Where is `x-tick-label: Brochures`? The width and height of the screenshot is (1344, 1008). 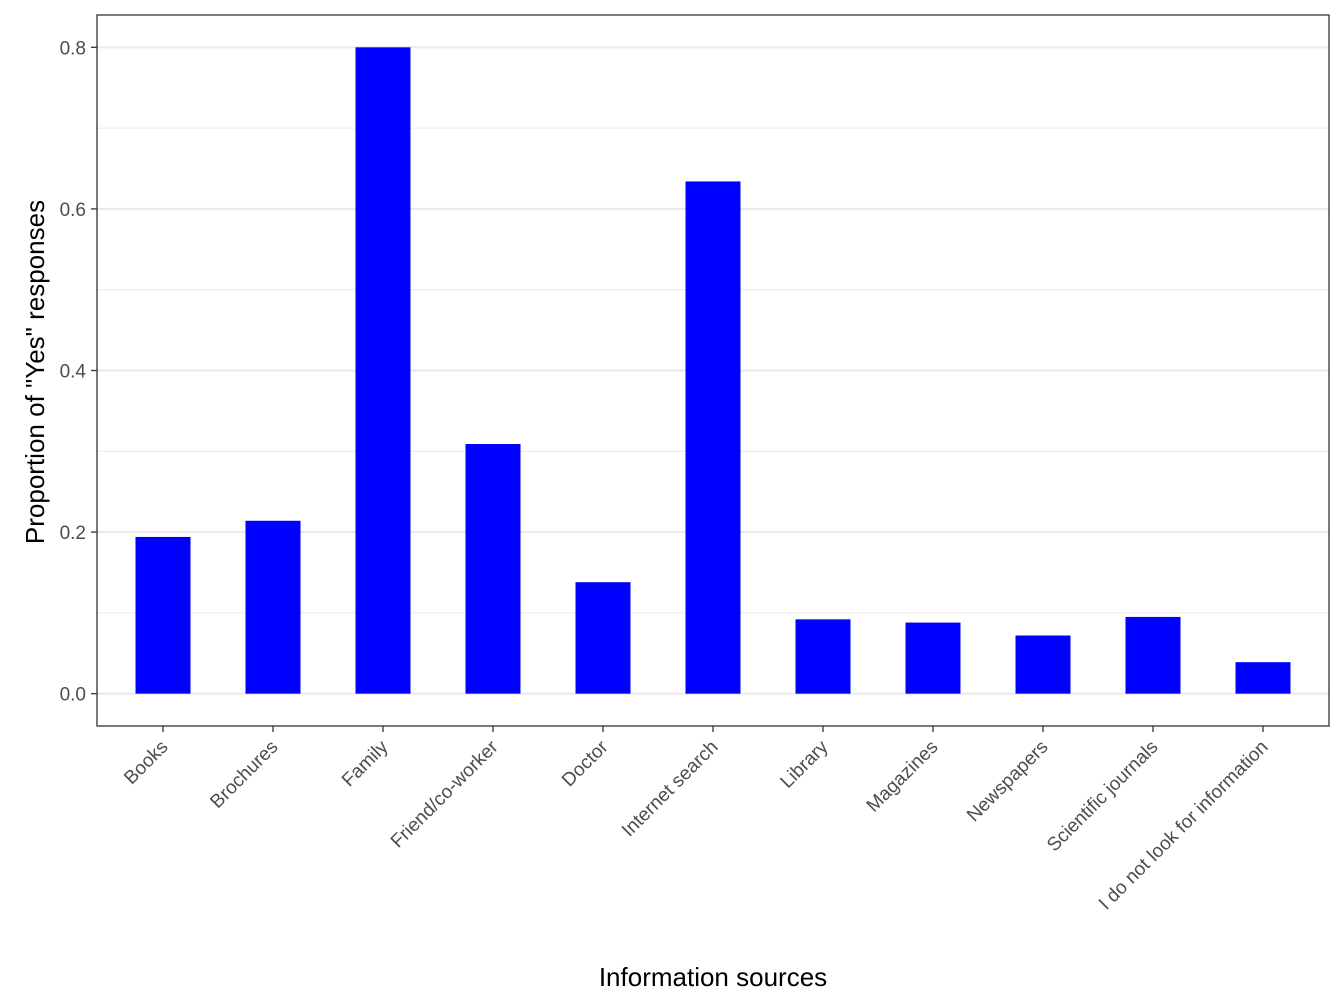
x-tick-label: Brochures is located at coordinates (244, 775).